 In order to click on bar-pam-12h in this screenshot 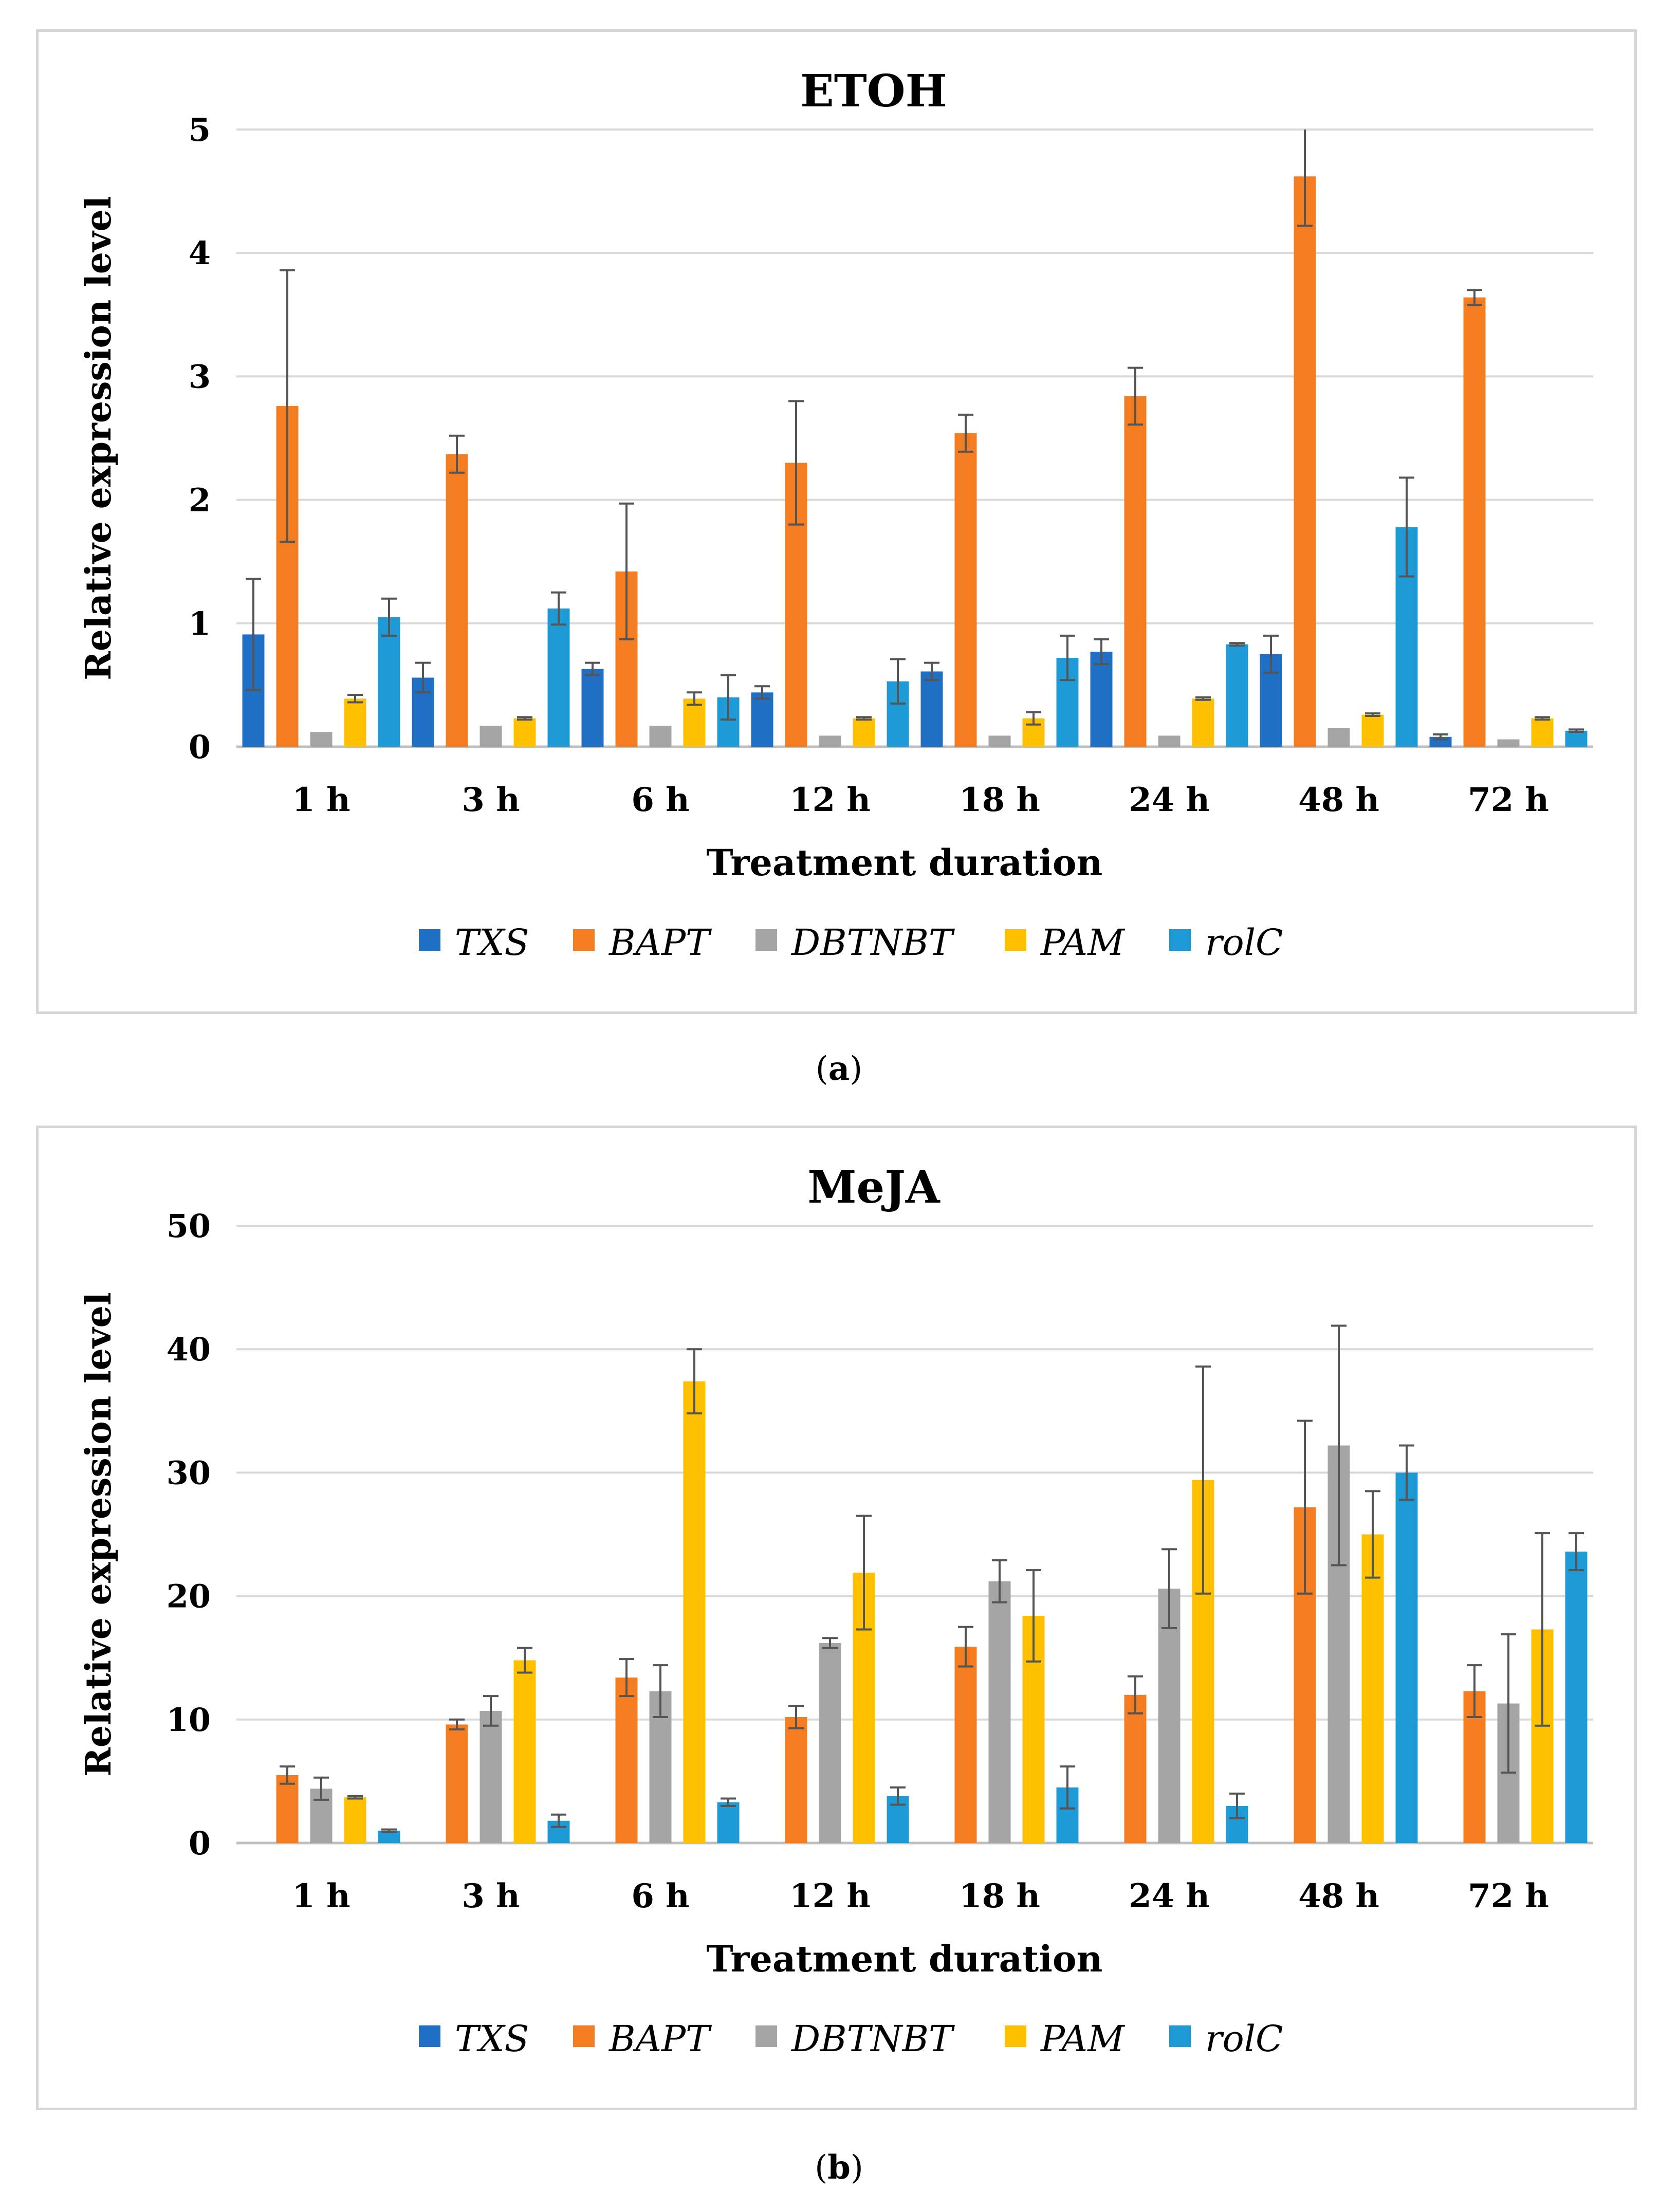, I will do `click(864, 732)`.